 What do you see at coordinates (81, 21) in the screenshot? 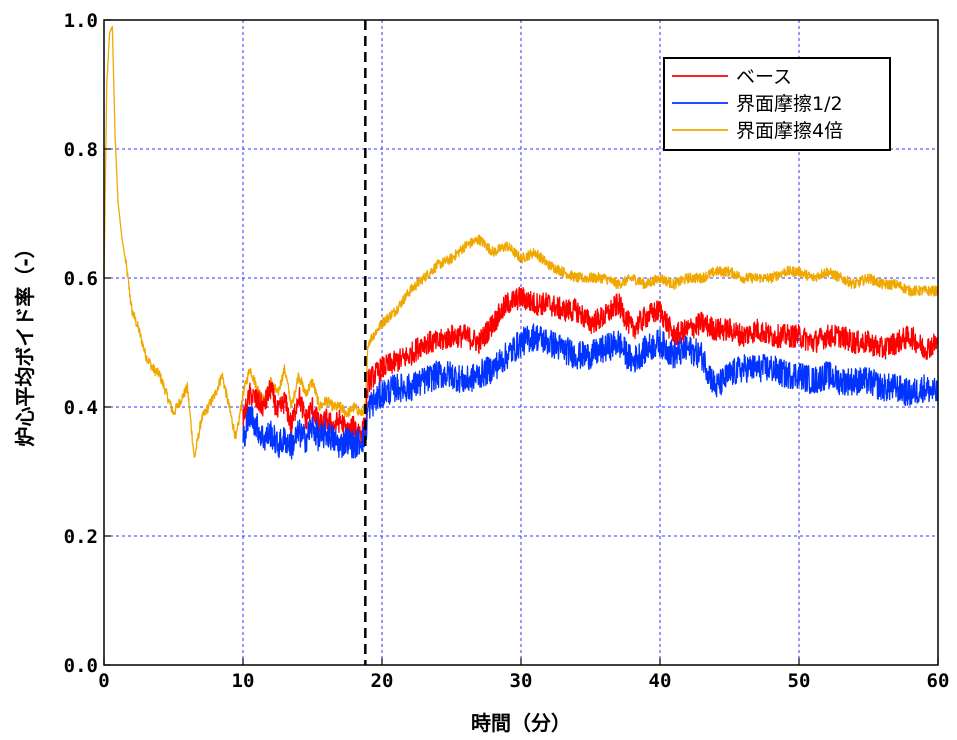
I see `y-tick-label: 1.0` at bounding box center [81, 21].